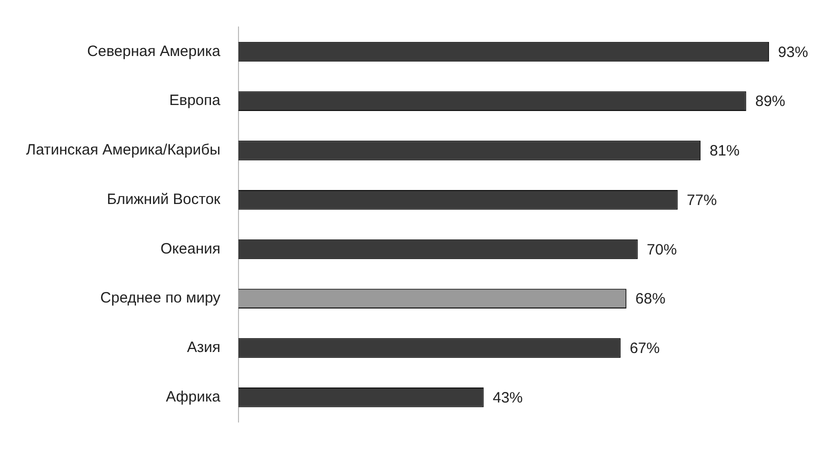  I want to click on data-label: 70%, so click(661, 249).